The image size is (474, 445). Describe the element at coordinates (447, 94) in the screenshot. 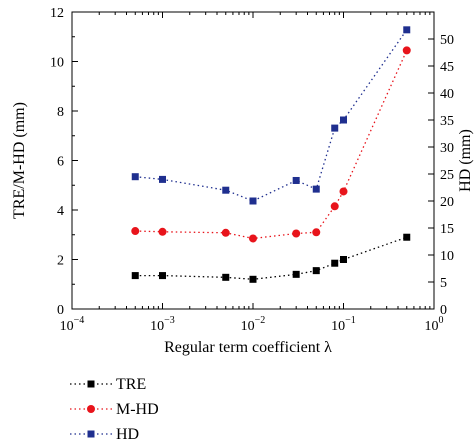

I see `y-right-tick-label-8: 40` at that location.